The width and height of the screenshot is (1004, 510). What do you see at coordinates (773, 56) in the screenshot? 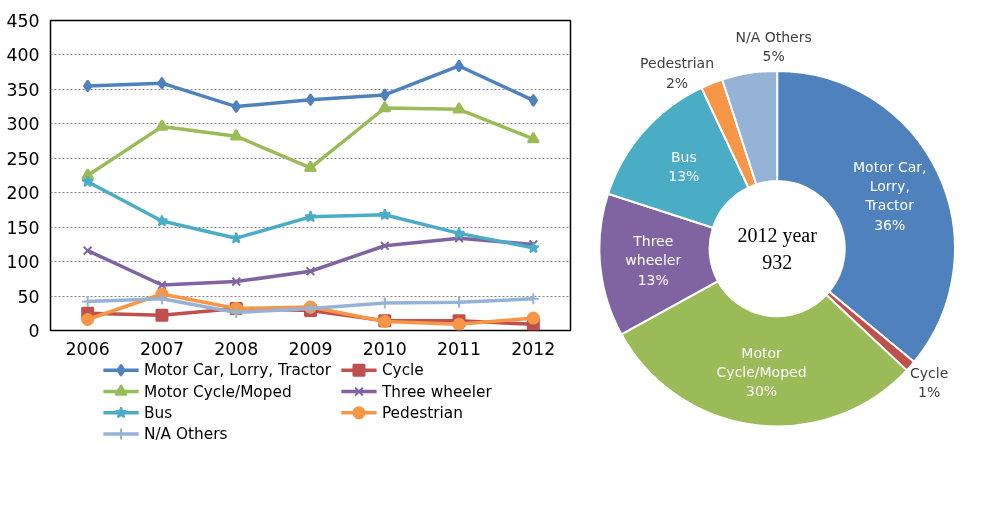
I see `data-label: 5%` at bounding box center [773, 56].